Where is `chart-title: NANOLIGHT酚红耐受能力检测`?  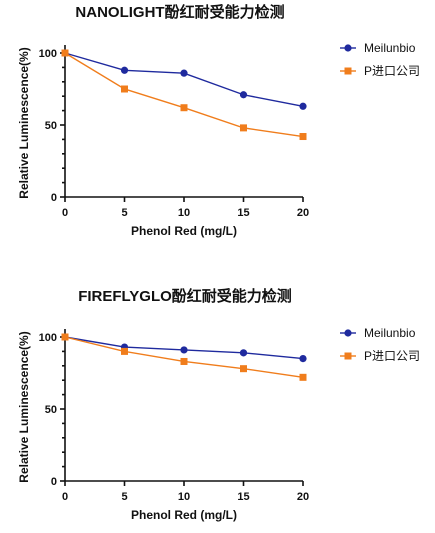 chart-title: NANOLIGHT酚红耐受能力检测 is located at coordinates (179, 12).